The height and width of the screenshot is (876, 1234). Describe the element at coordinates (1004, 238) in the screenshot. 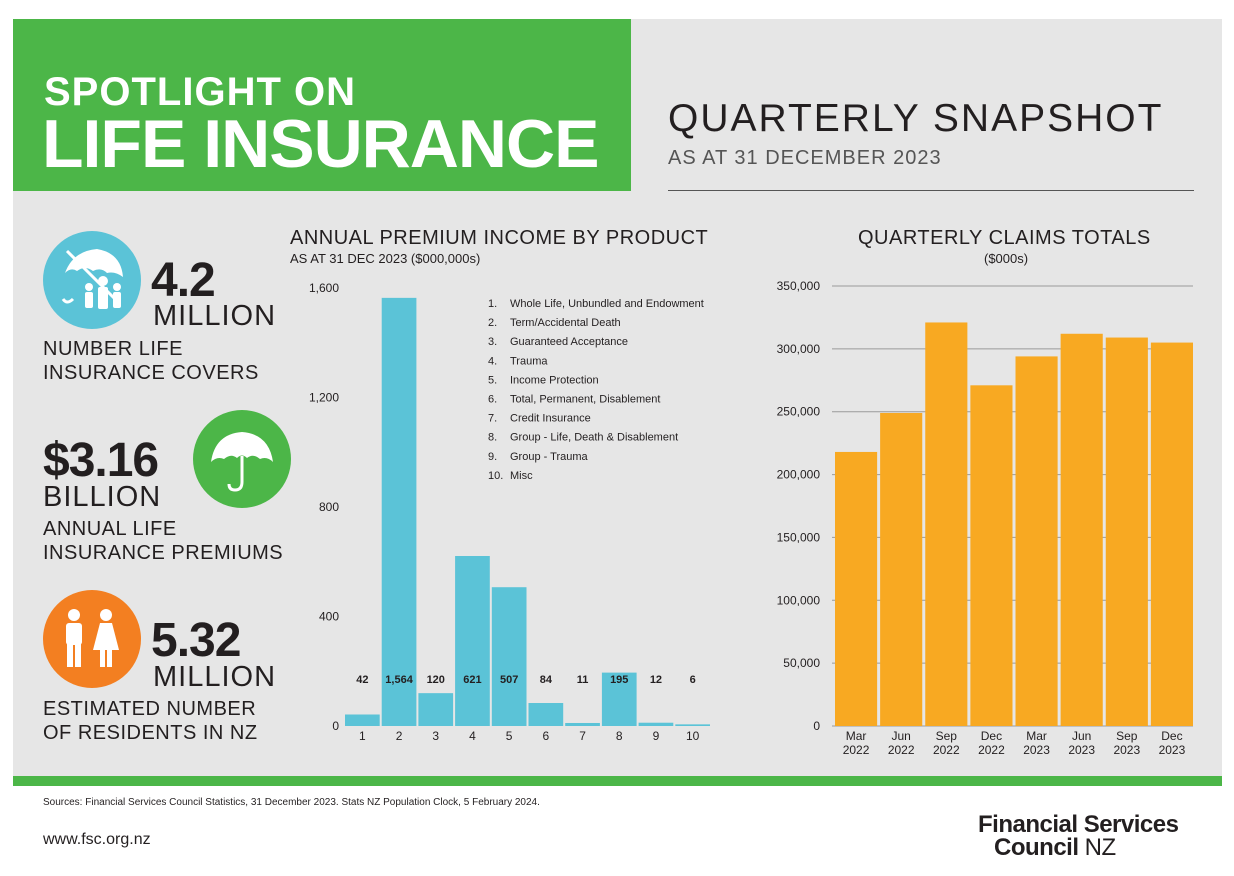

I see `claims-chart-title: QUARTERLY CLAIMS TOTALS` at that location.